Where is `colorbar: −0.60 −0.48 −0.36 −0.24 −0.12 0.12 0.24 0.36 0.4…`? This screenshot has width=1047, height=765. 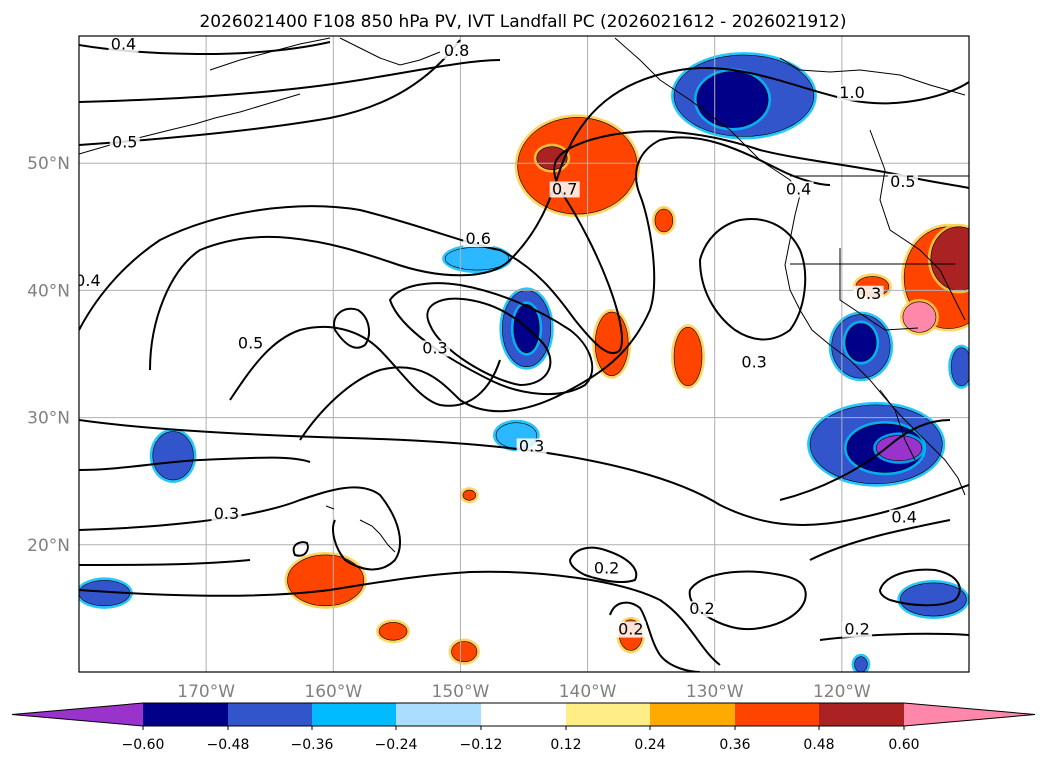
colorbar: −0.60 −0.48 −0.36 −0.24 −0.12 0.12 0.24 0.36 0.4… is located at coordinates (523, 727).